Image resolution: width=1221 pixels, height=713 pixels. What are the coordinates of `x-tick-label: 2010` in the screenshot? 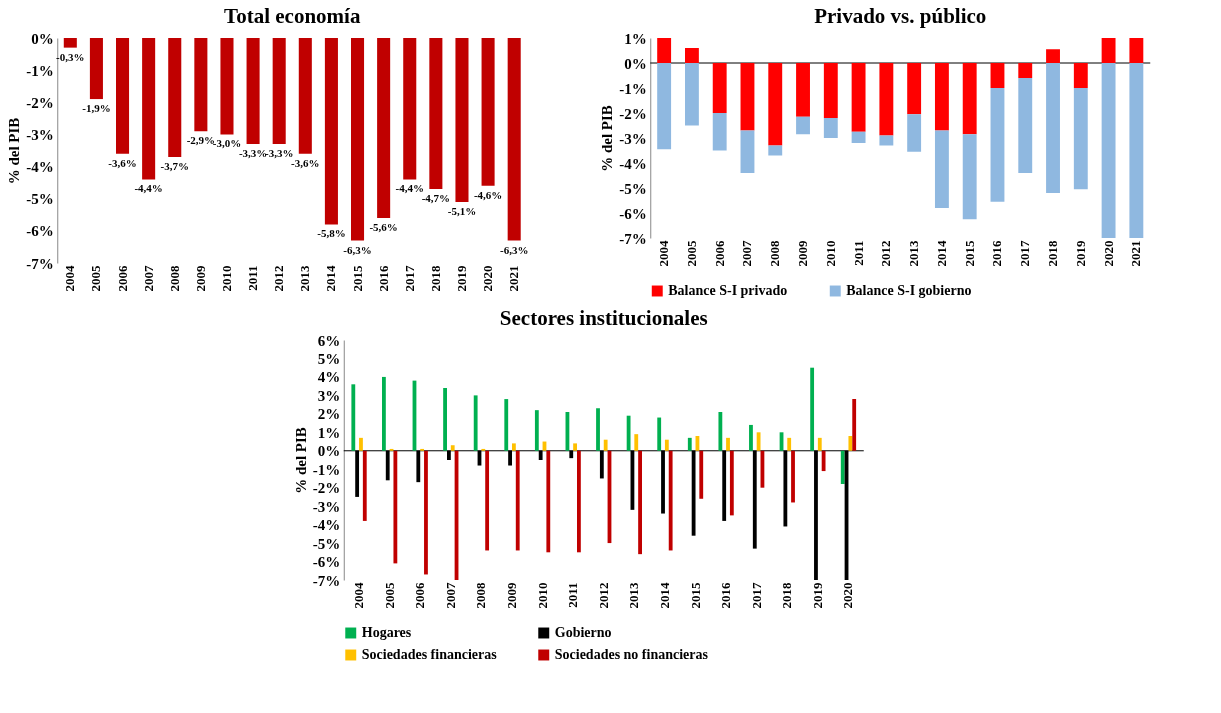 It's located at (226, 278).